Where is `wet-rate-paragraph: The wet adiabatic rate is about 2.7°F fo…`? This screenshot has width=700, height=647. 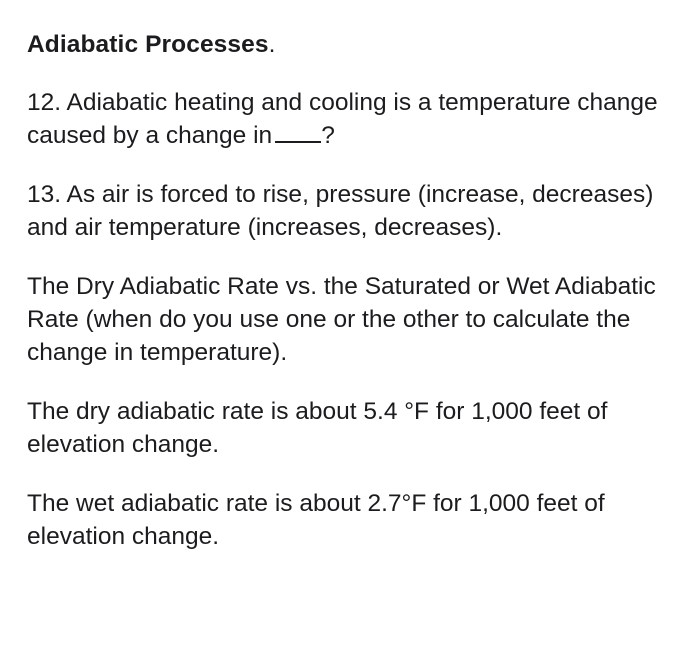
wet-rate-paragraph: The wet adiabatic rate is about 2.7°F fo… is located at coordinates (316, 520).